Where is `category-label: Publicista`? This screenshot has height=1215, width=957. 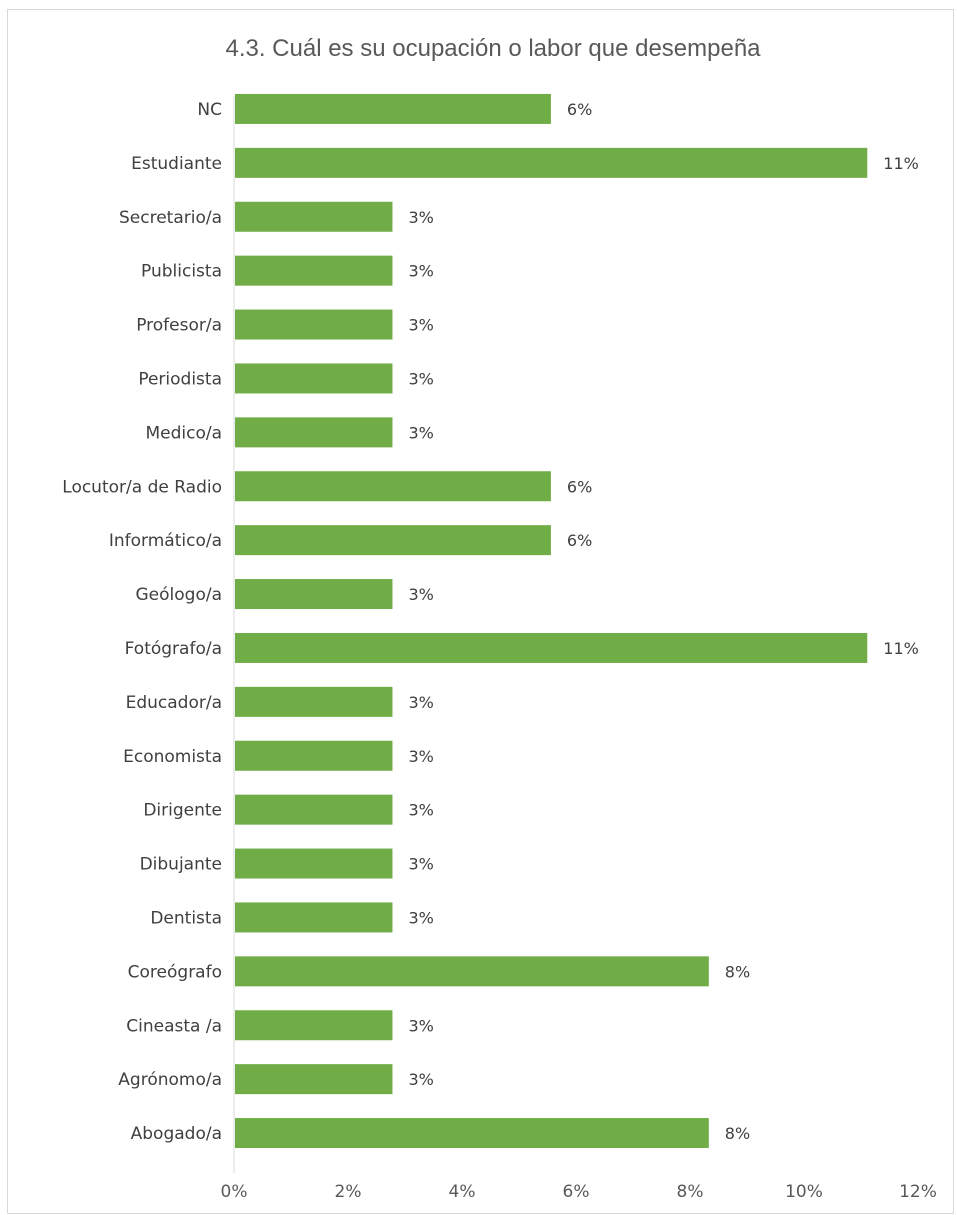
category-label: Publicista is located at coordinates (181, 272).